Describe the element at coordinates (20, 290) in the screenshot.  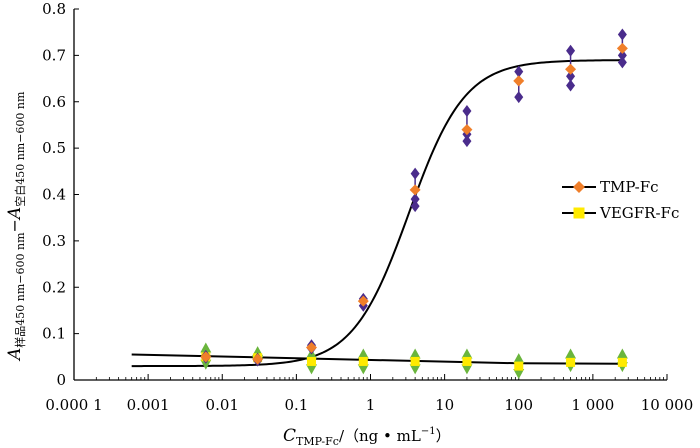
I see `y-axis-title-sub1: 样品450 nm−600 nm` at that location.